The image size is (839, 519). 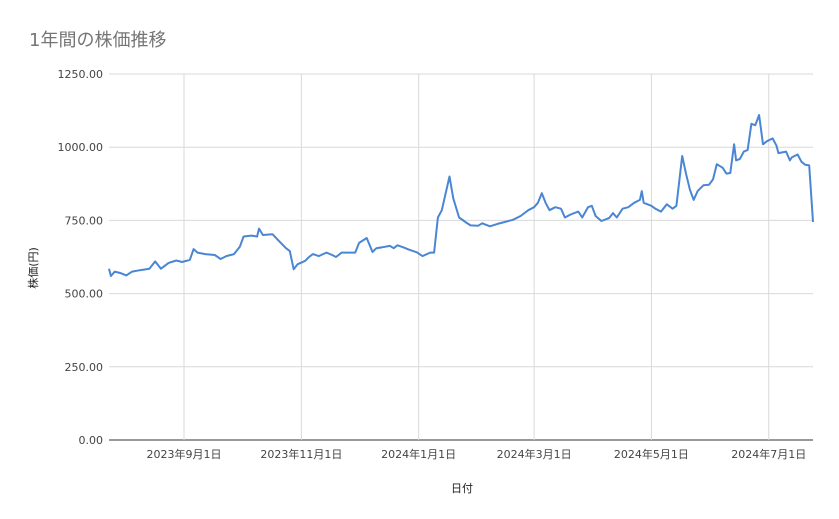 What do you see at coordinates (81, 257) in the screenshot?
I see `y-tick-labels: 0.00 250.00 500.00 750.00 1000.00 1250.00` at bounding box center [81, 257].